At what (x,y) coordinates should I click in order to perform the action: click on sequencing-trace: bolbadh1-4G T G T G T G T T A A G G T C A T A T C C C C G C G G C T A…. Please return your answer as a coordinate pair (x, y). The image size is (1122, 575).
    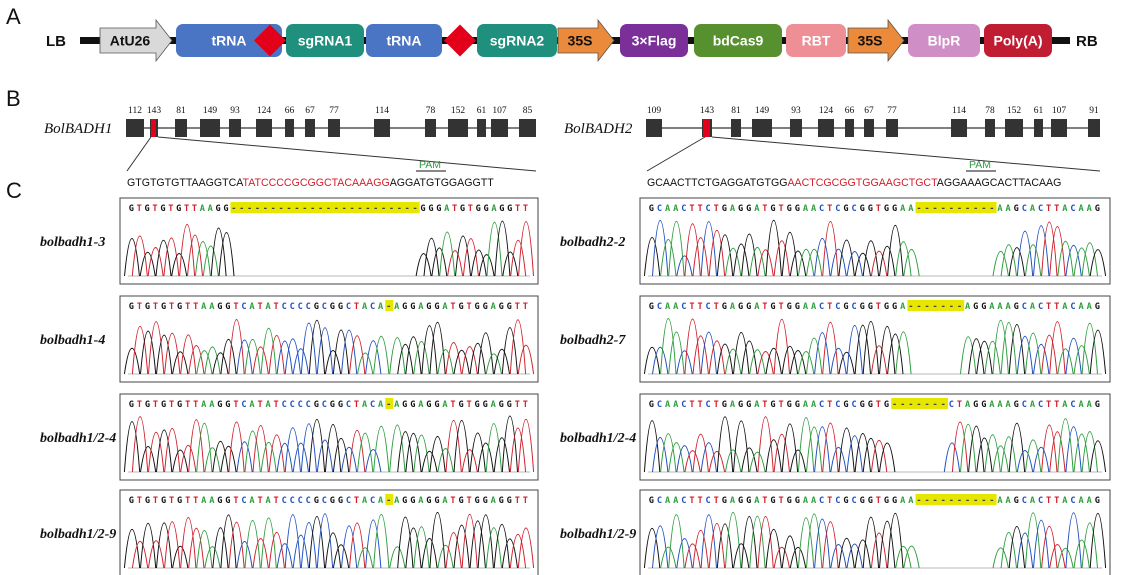
    Looking at the image, I should click on (289, 339).